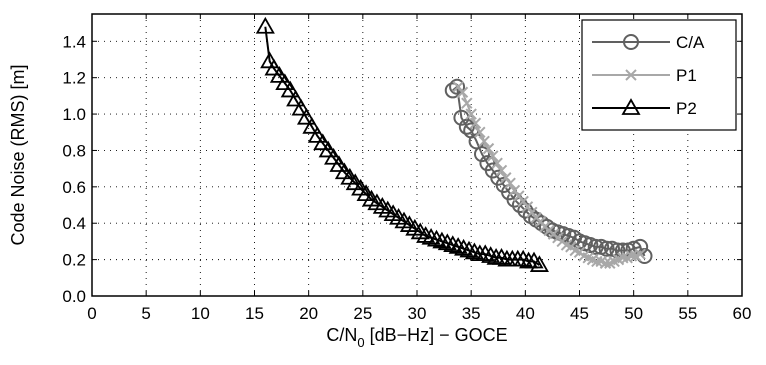 The image size is (766, 365). Describe the element at coordinates (74, 223) in the screenshot. I see `y-tick-label: 0.4` at that location.